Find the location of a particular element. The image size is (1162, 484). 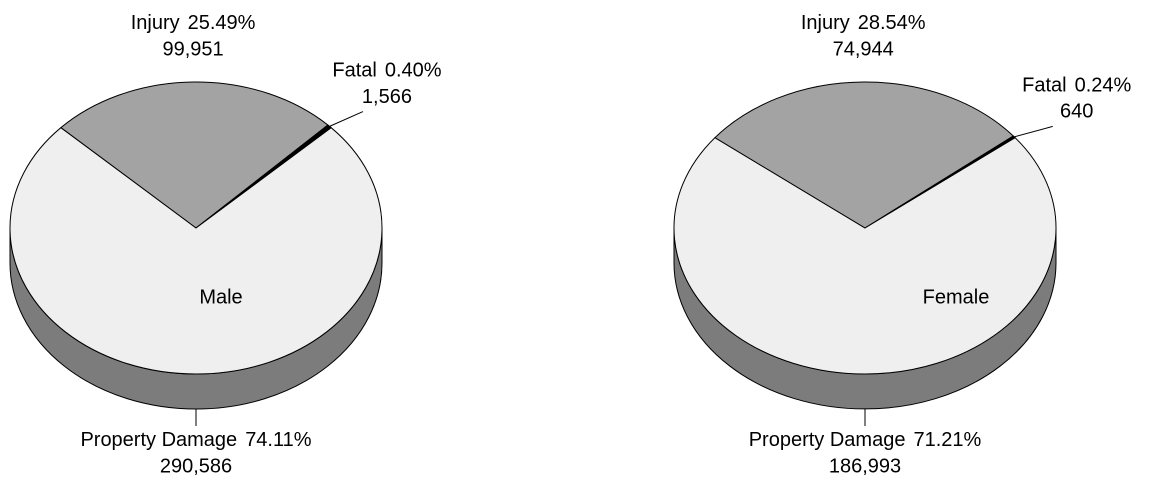

pie-title: Female is located at coordinates (956, 297).